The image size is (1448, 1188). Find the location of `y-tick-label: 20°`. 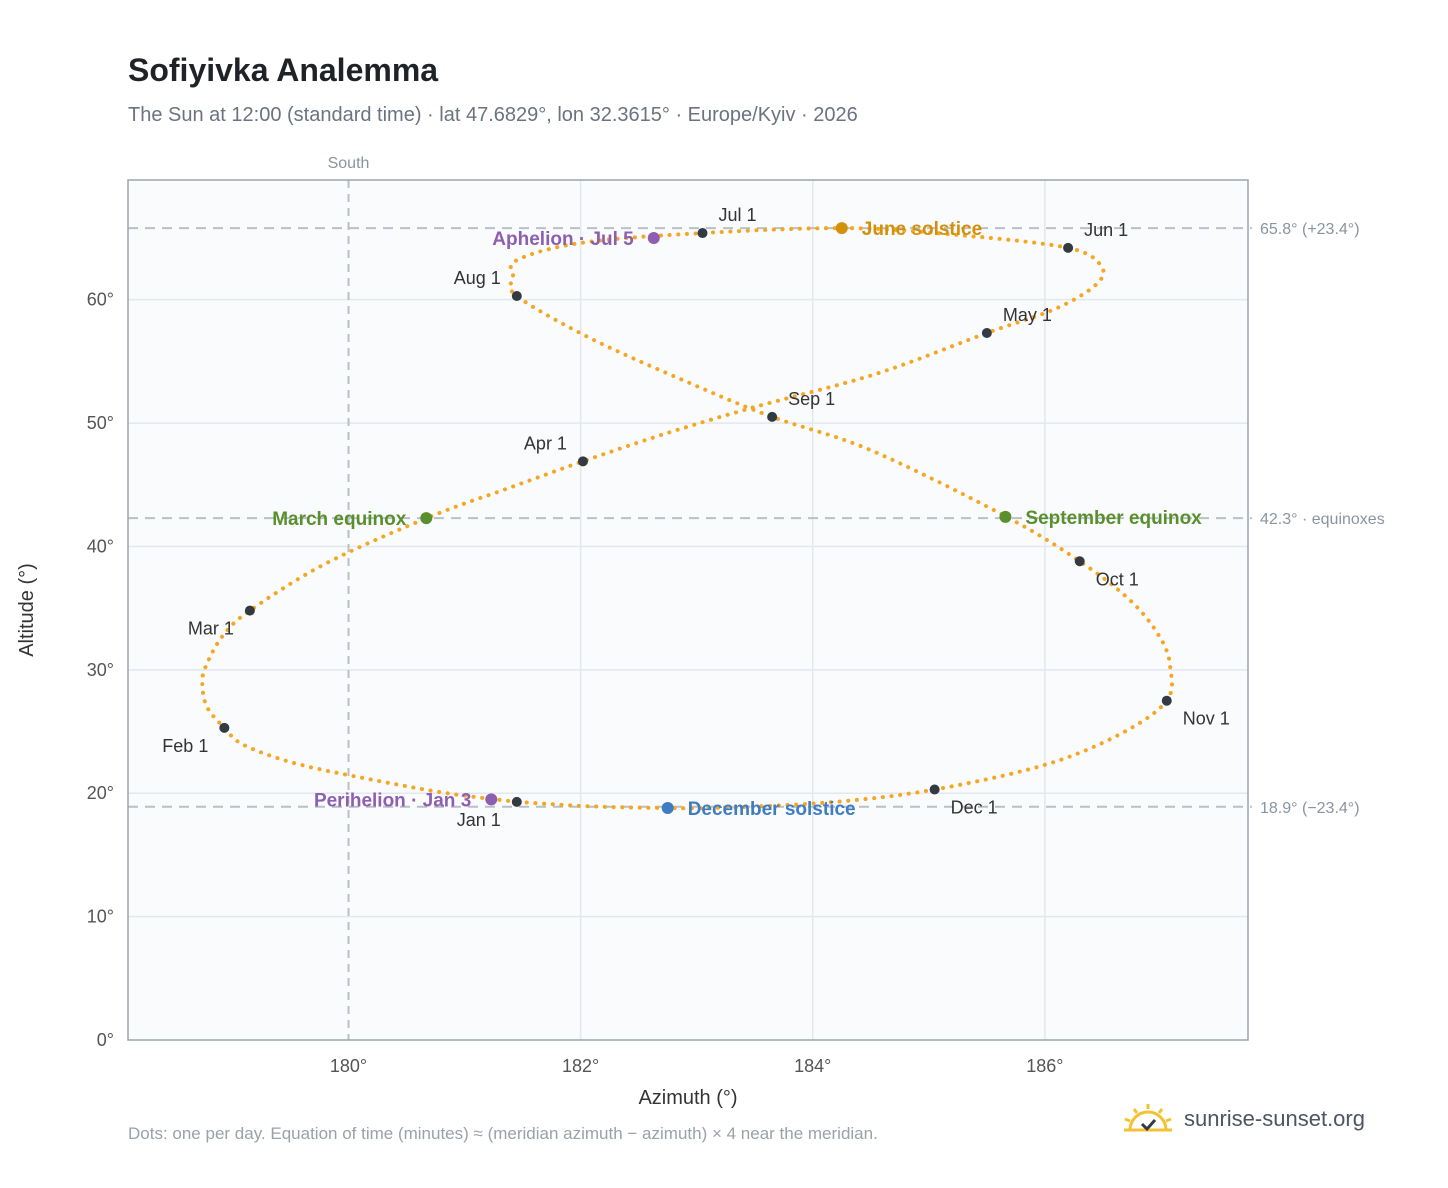

y-tick-label: 20° is located at coordinates (100, 793).